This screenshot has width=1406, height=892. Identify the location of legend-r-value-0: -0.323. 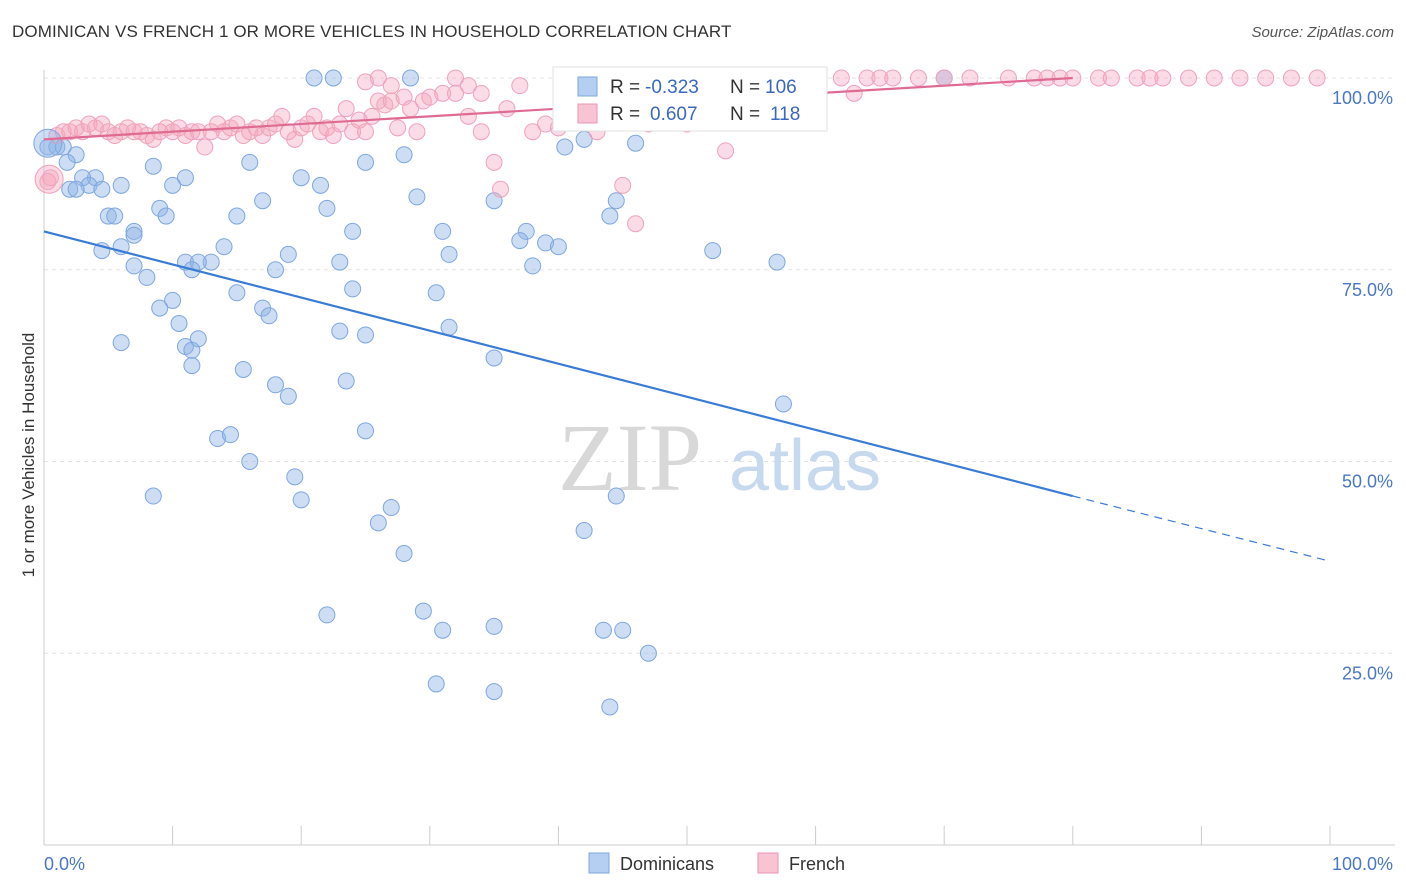
(672, 87).